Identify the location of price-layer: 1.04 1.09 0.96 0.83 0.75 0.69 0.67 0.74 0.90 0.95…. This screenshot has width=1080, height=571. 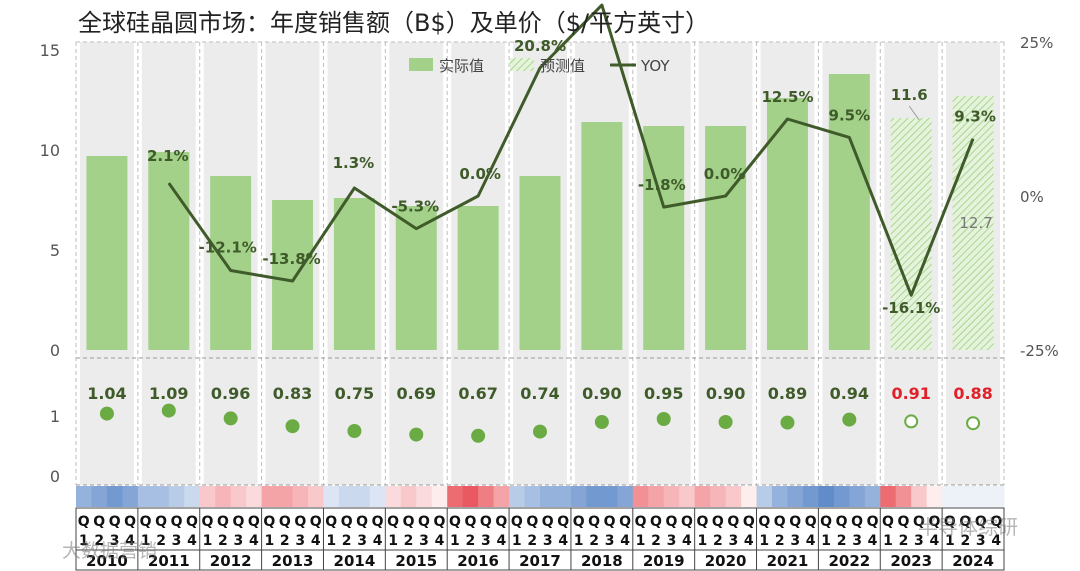
(540, 413).